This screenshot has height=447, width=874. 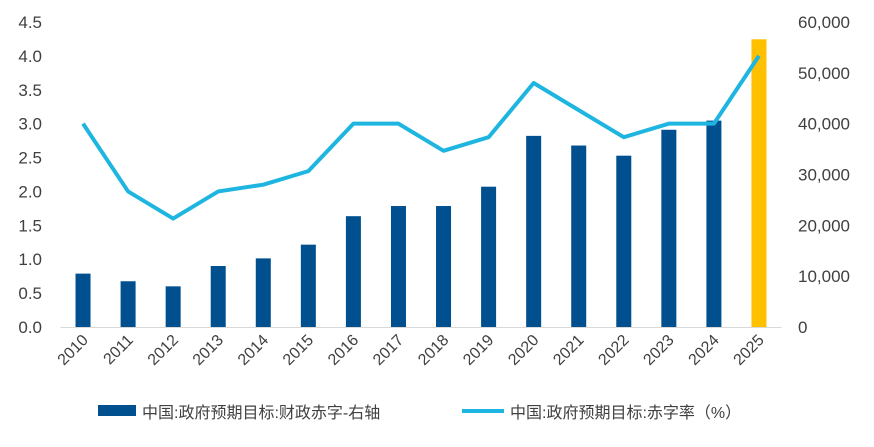 What do you see at coordinates (117, 410) in the screenshot?
I see `legend-bar-swatch` at bounding box center [117, 410].